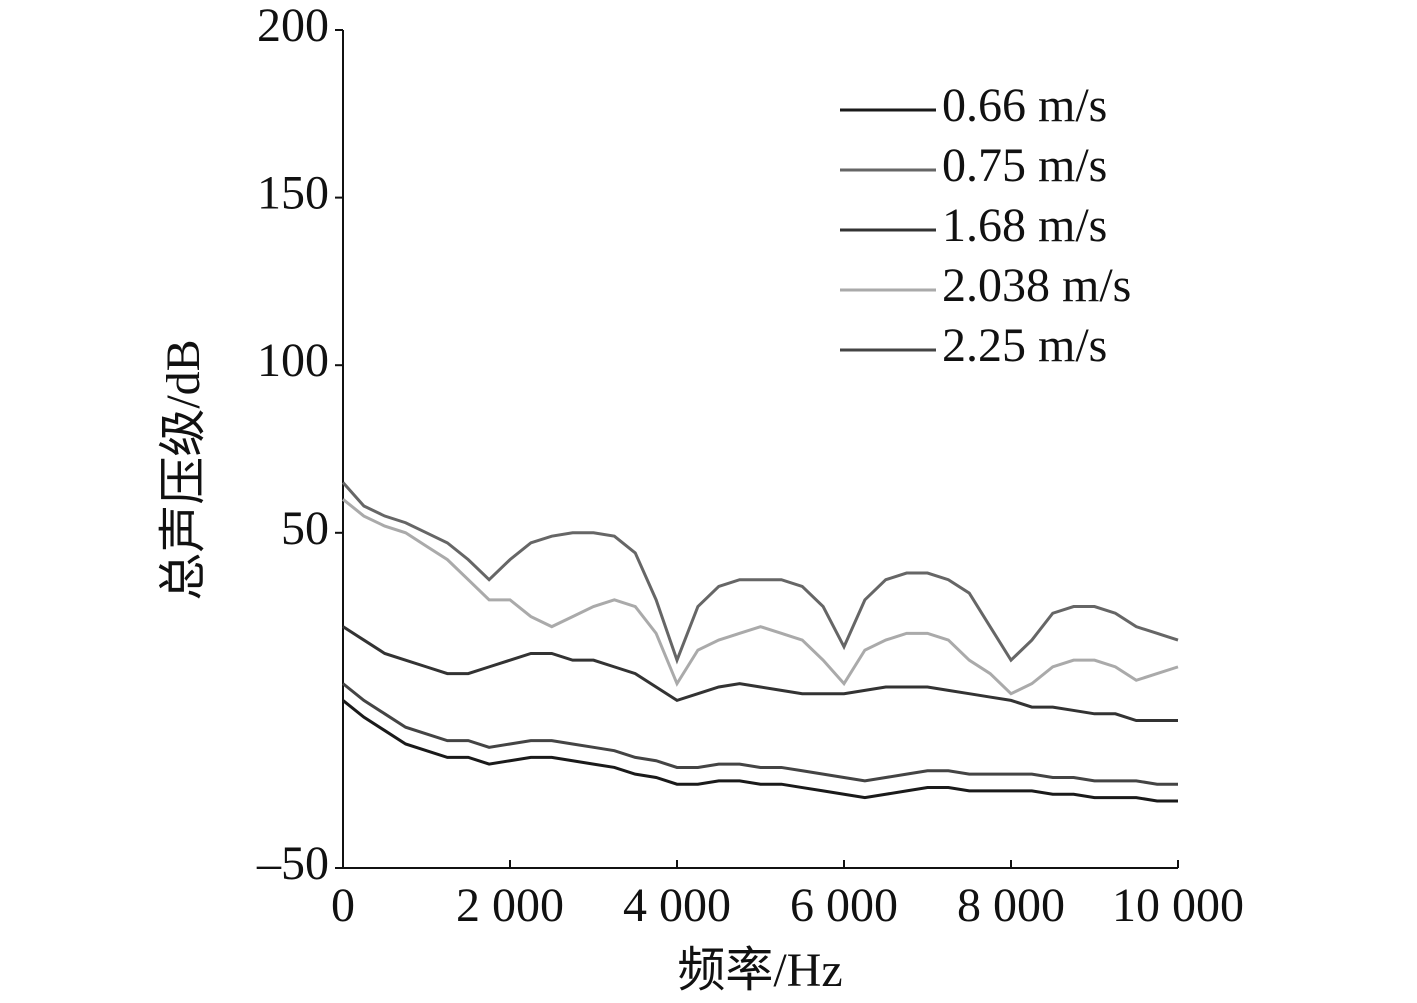 The image size is (1417, 1003). Describe the element at coordinates (1024, 225) in the screenshot. I see `legend-label: 1.68 m/s` at that location.